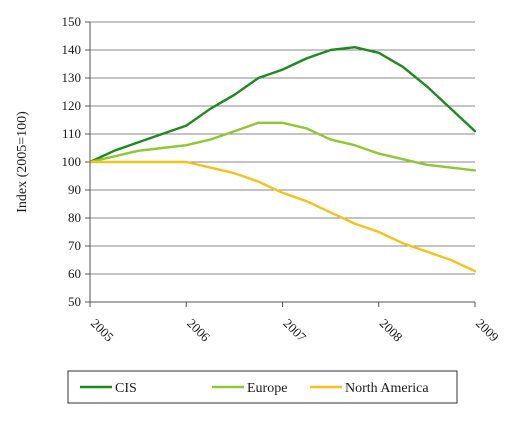 The height and width of the screenshot is (421, 515). What do you see at coordinates (74, 217) in the screenshot?
I see `y-tick-label: 80` at bounding box center [74, 217].